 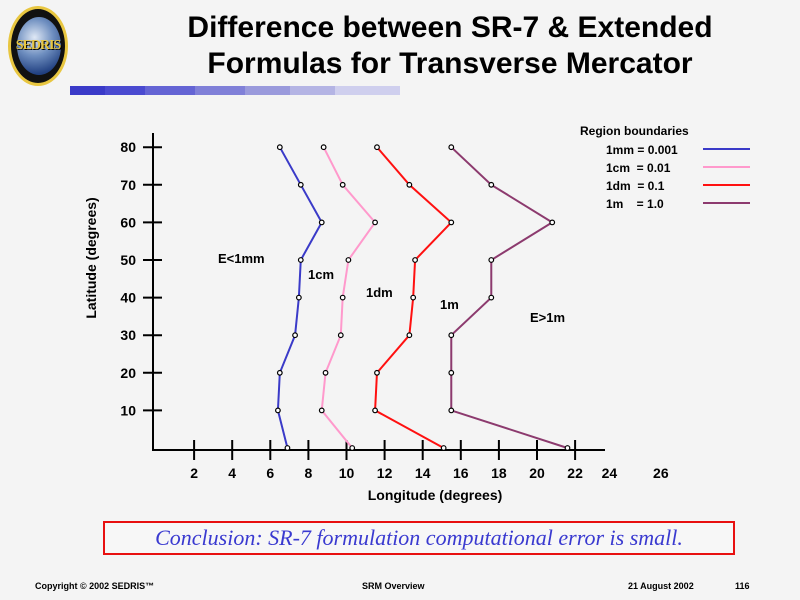 What do you see at coordinates (347, 473) in the screenshot?
I see `x-tick-label: 10` at bounding box center [347, 473].